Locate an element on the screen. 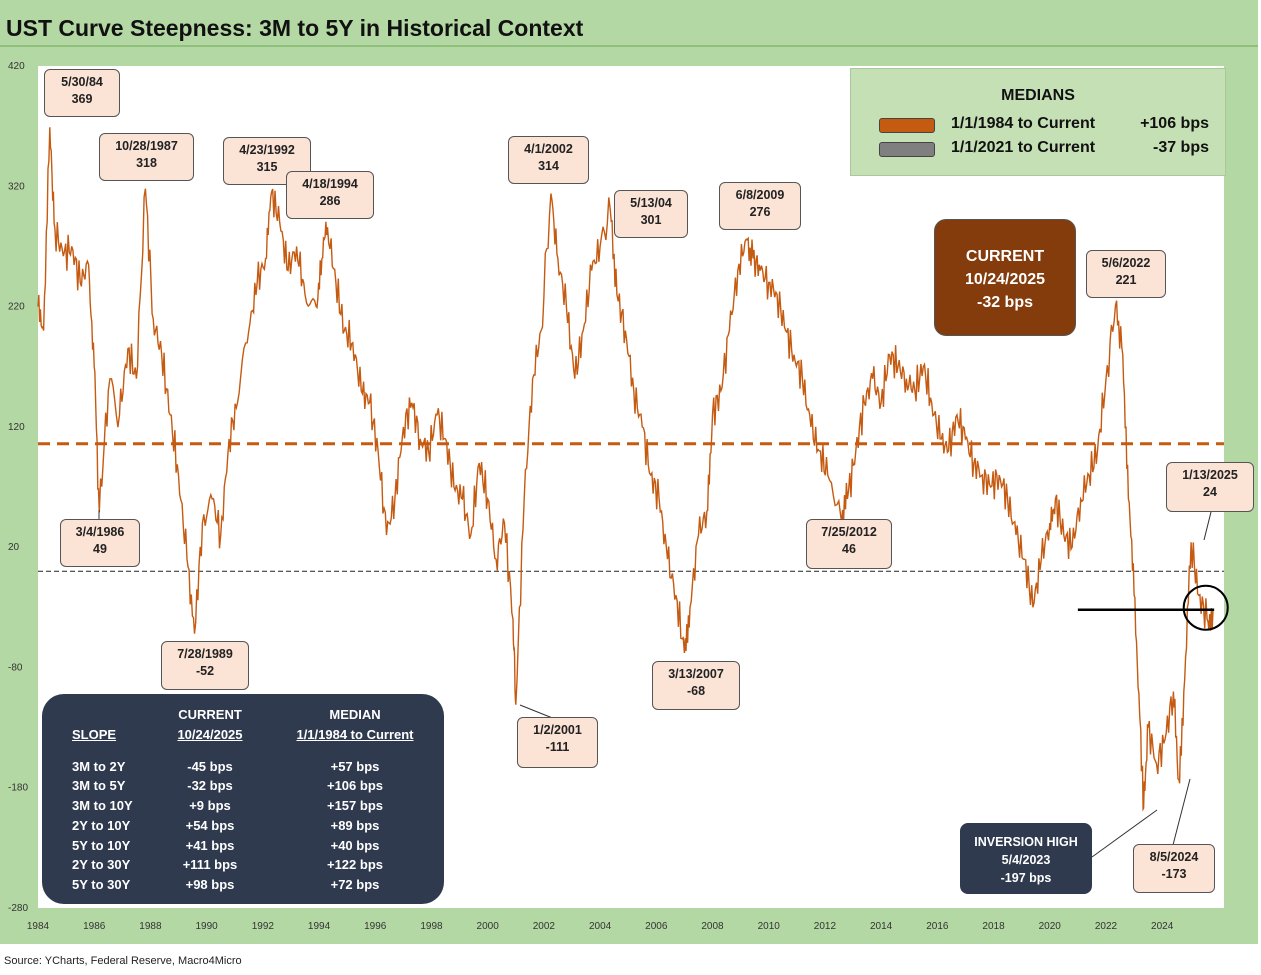 Image resolution: width=1261 pixels, height=975 pixels. inversion-high-box: INVERSION HIGH 5/4/2023 -197 bps is located at coordinates (1026, 858).